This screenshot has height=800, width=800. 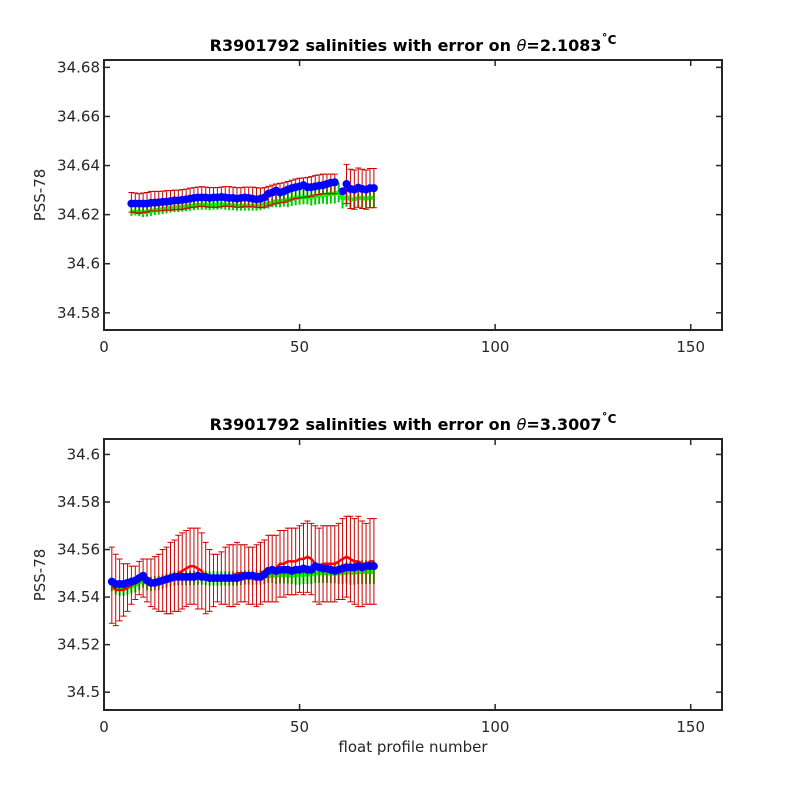 I want to click on y-tick-label: 34.52, so click(x=78, y=645).